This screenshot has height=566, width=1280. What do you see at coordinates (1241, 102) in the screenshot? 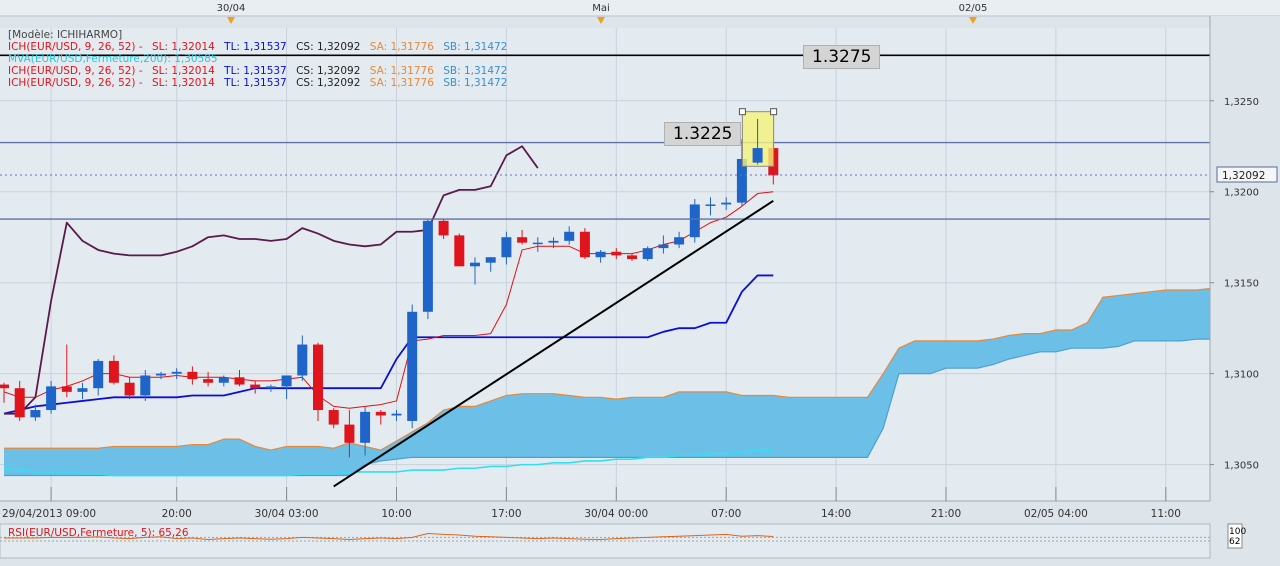
I see `y-tick-label-4: 1,3250` at bounding box center [1241, 102].